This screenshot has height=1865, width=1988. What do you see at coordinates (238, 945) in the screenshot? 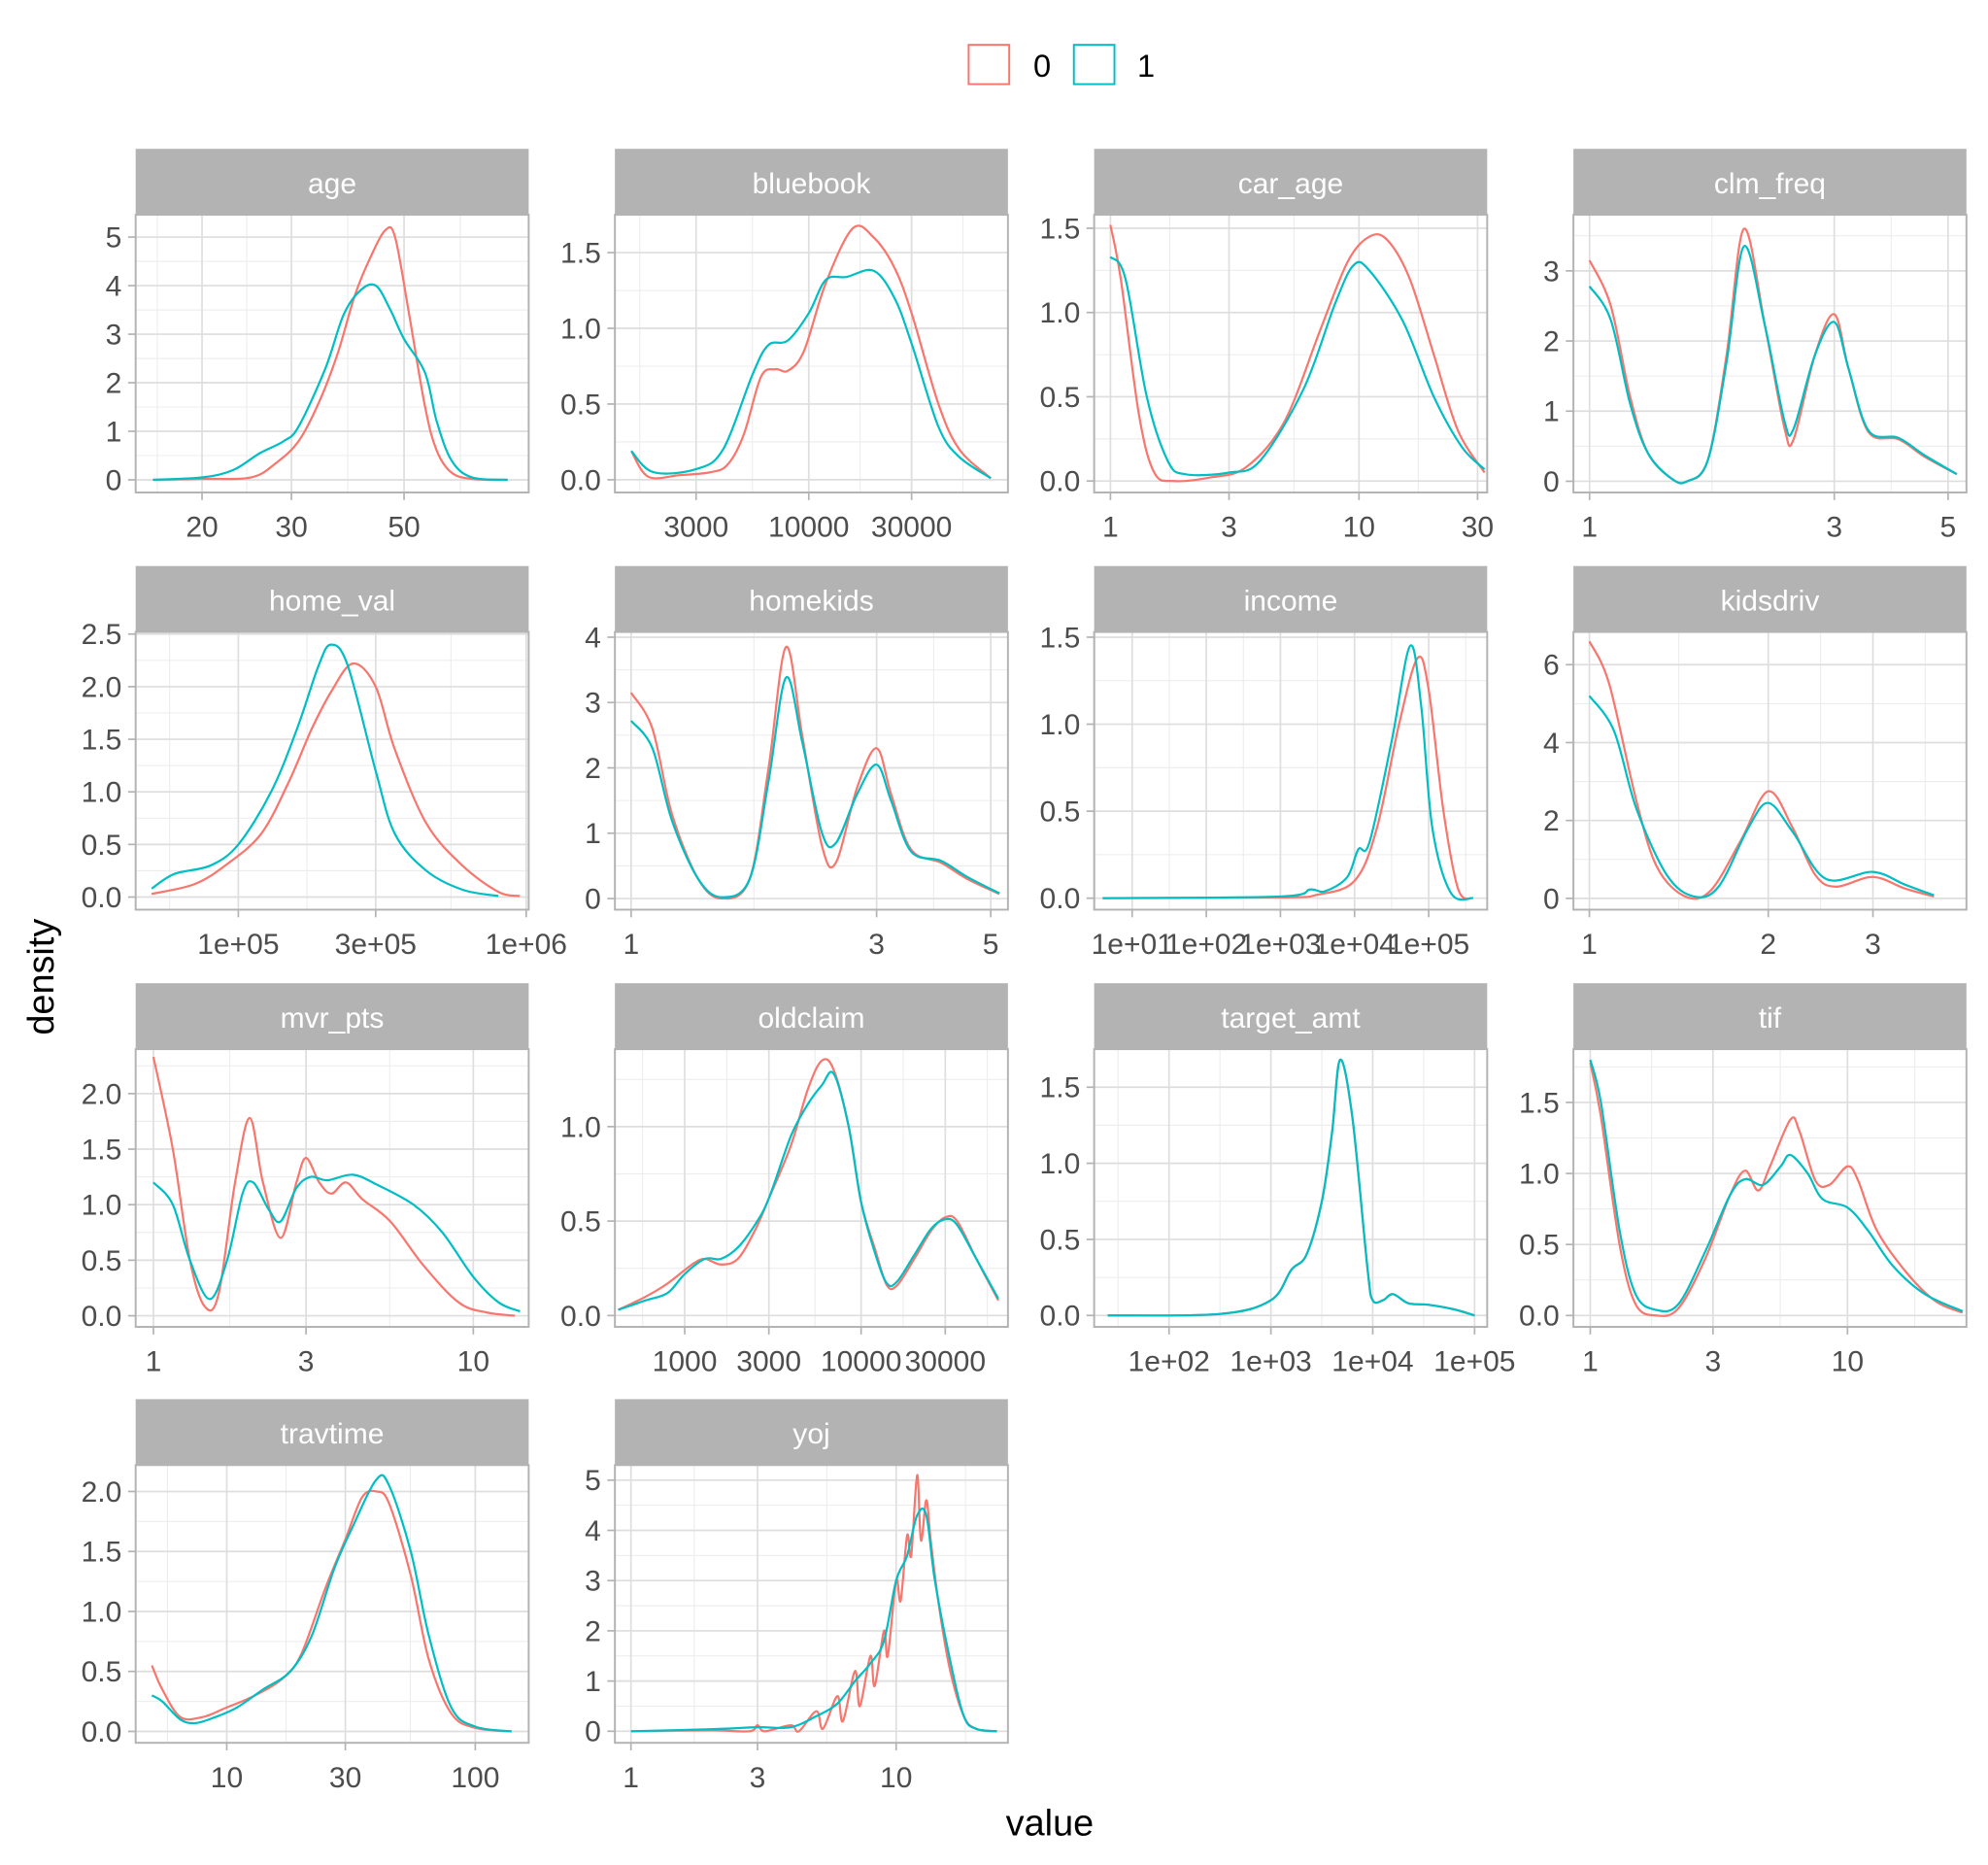
I see `x-tick-label: 1e+05` at bounding box center [238, 945].